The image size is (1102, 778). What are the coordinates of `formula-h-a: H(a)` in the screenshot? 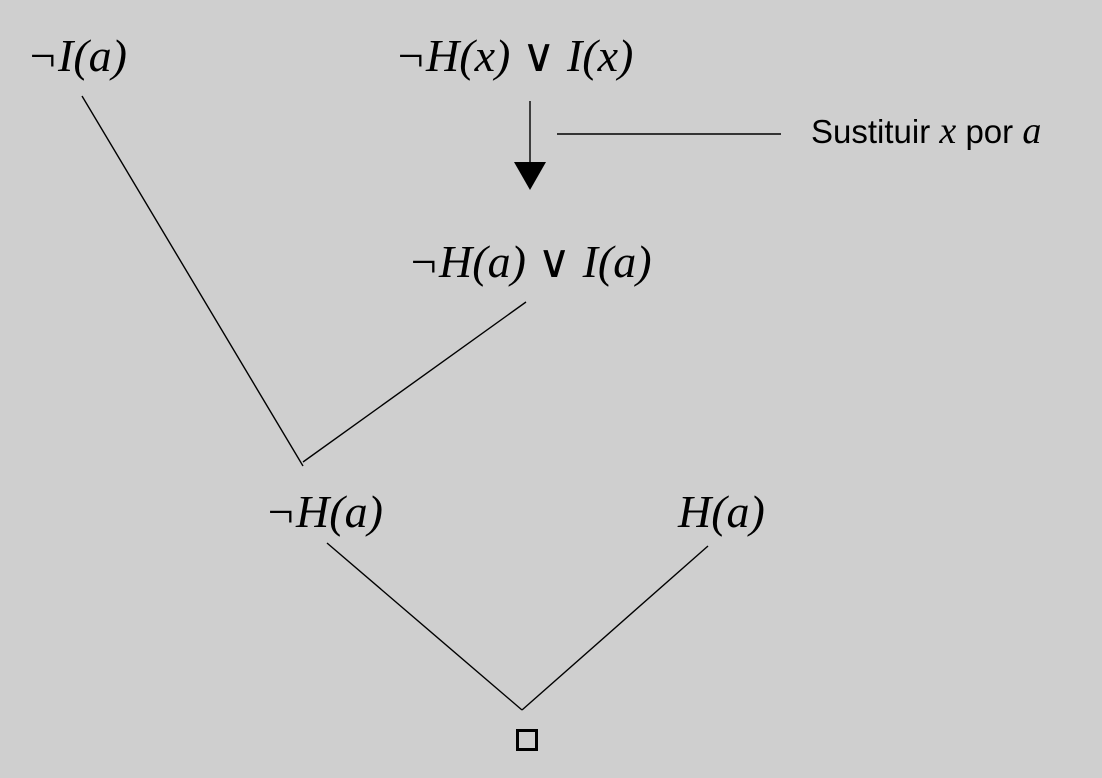 It's located at (721, 511).